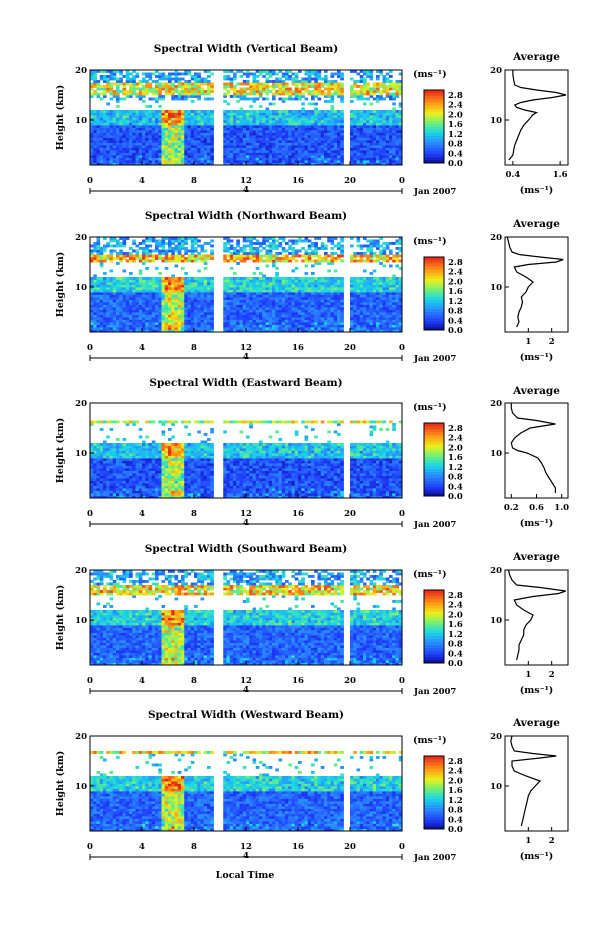 The width and height of the screenshot is (616, 929). Describe the element at coordinates (455, 164) in the screenshot. I see `colorbar-tick-label: 0.0` at that location.